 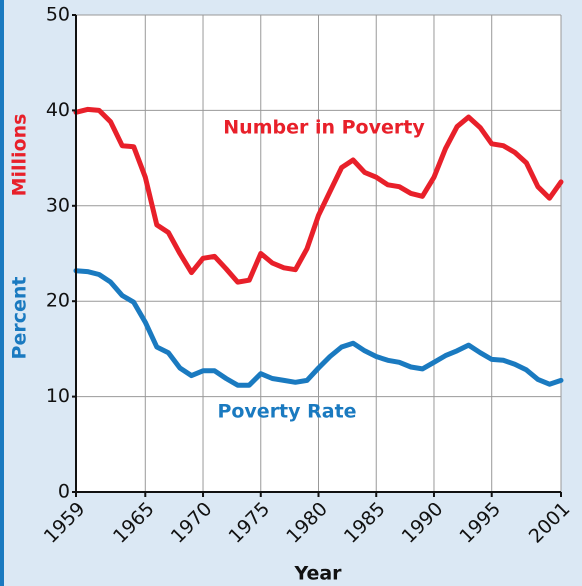 I want to click on y-tick-label: 30, so click(x=58, y=205).